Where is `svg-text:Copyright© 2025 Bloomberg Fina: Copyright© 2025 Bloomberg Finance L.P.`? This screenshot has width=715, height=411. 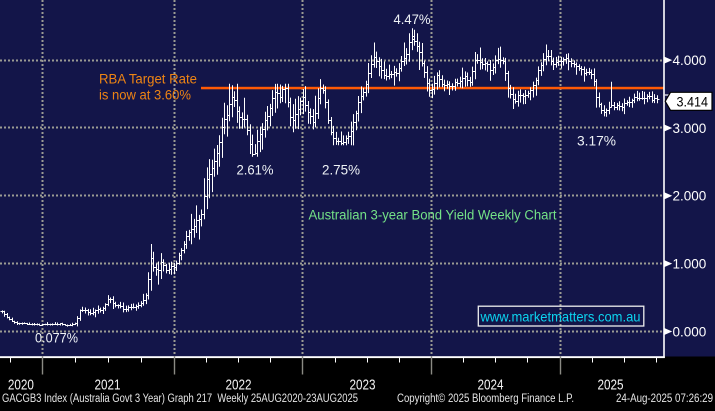
svg-text:Copyright© 2025 Bloomberg Fina: Copyright© 2025 Bloomberg Finance L.P. is located at coordinates (485, 399).